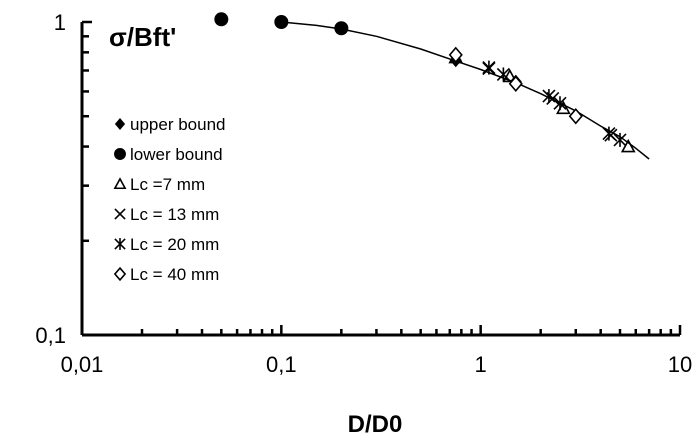 The width and height of the screenshot is (698, 439). I want to click on legend-marker-triangle-open, so click(120, 183).